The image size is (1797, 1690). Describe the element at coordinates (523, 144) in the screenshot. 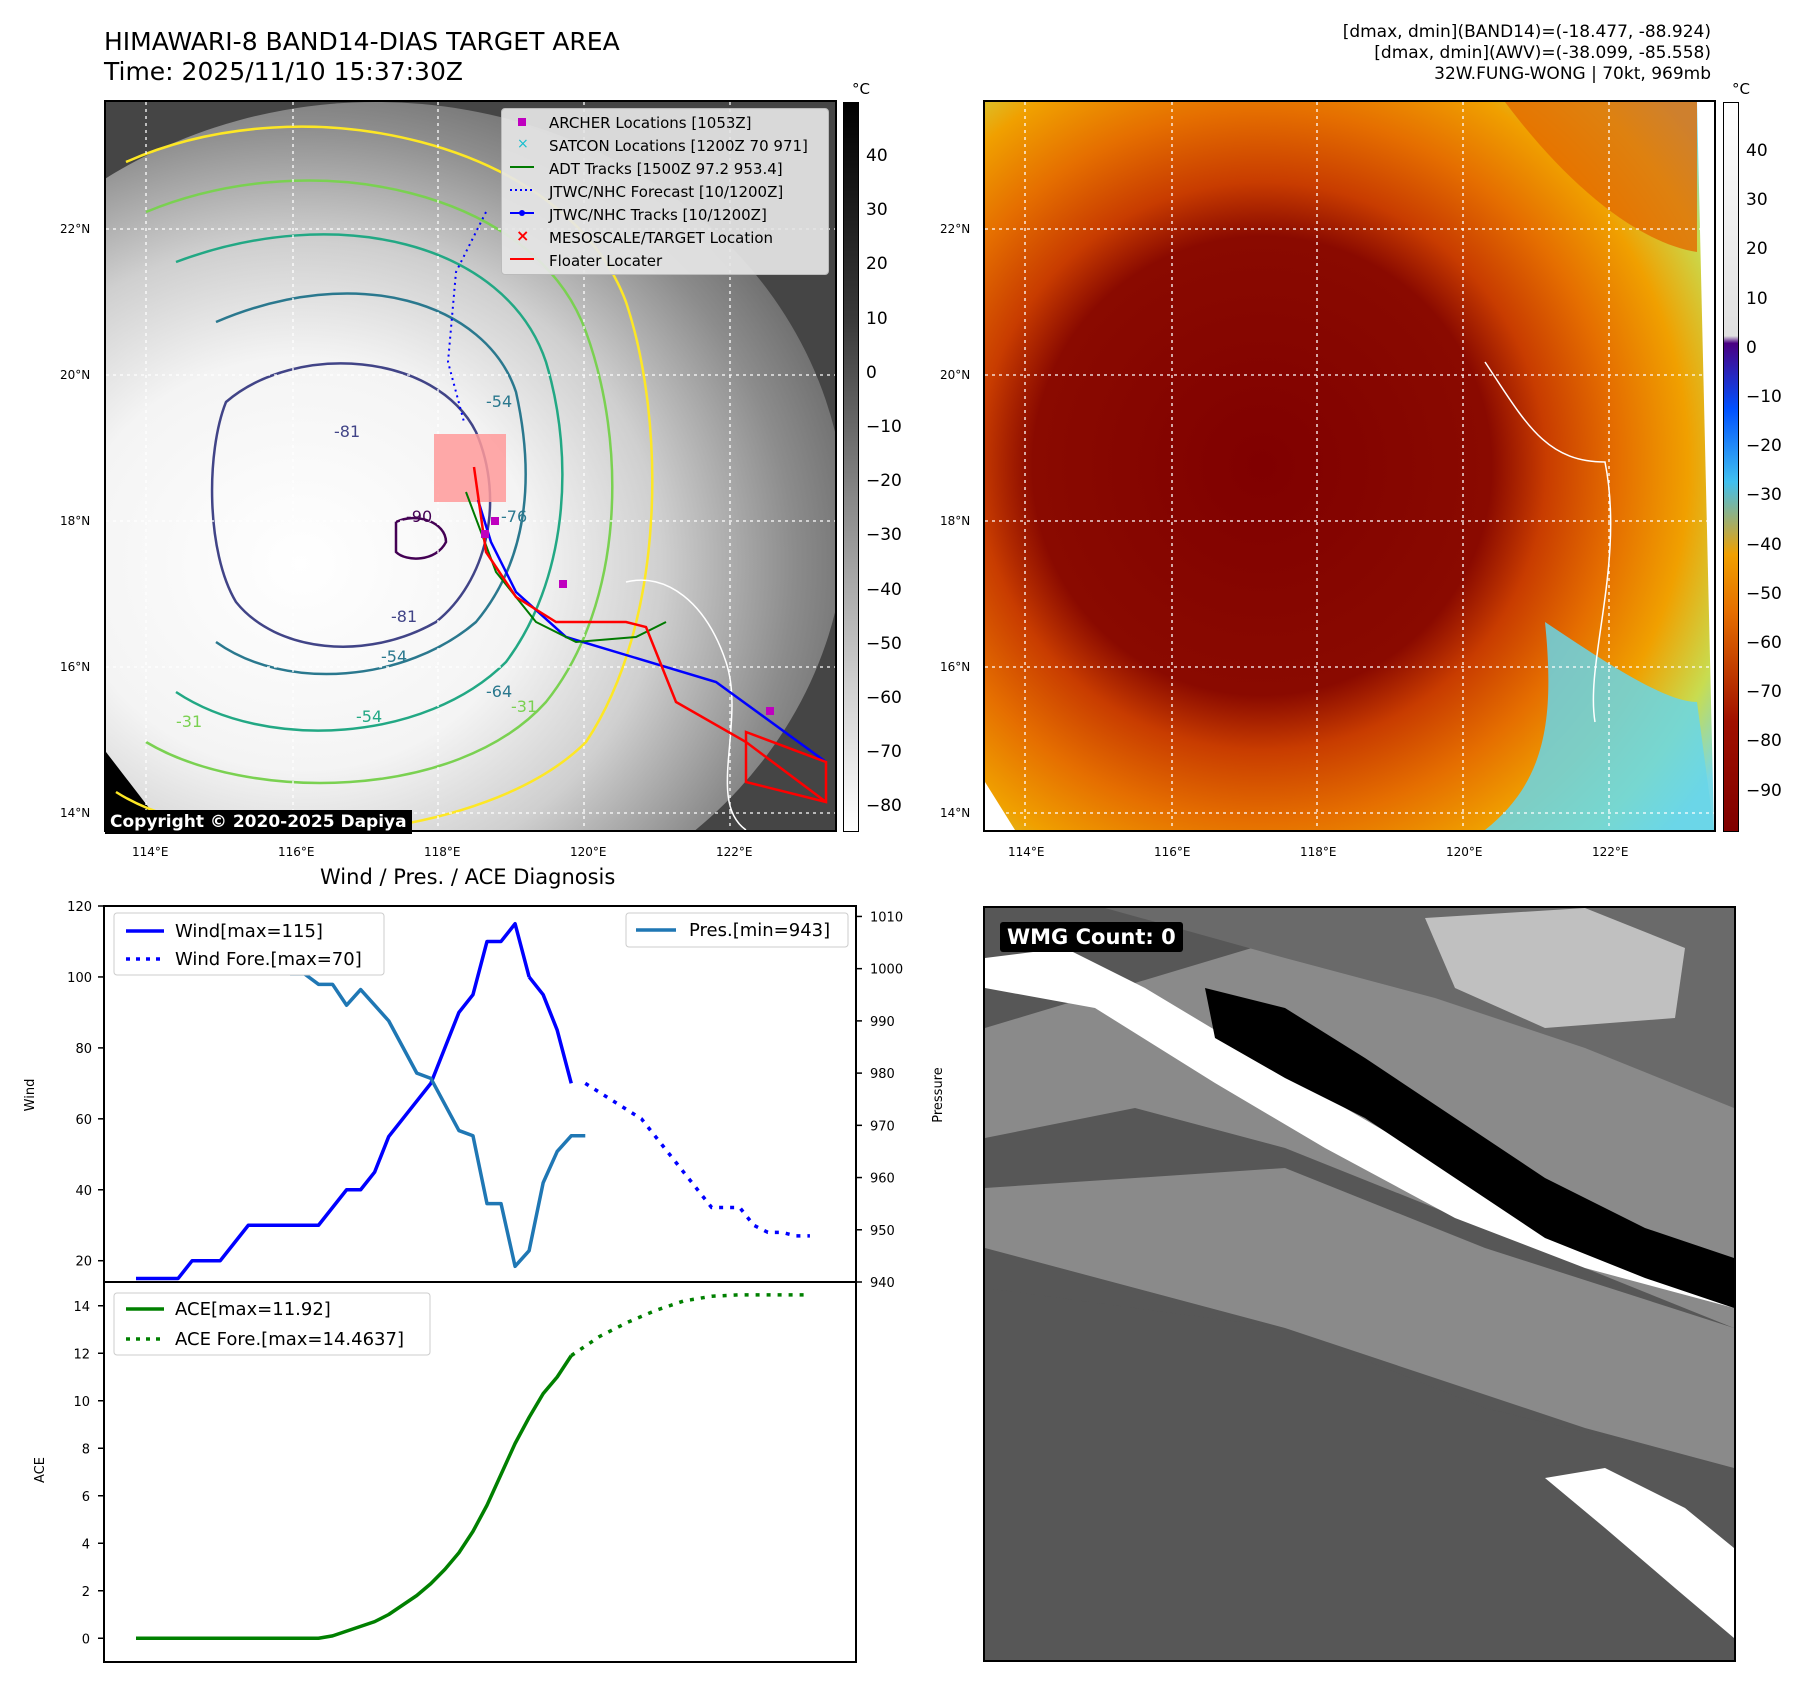

I see `legend-satcon-marker: ×` at that location.